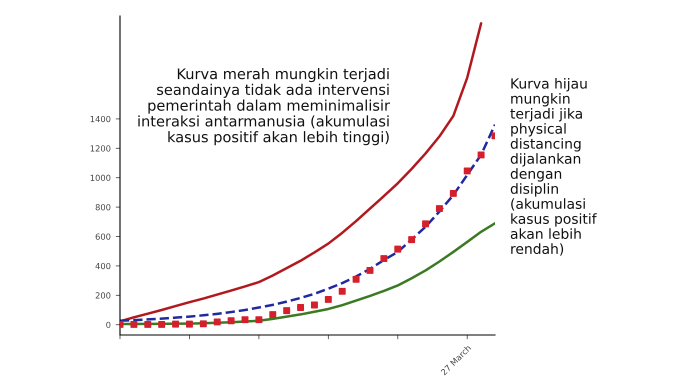 This screenshot has width=675, height=379. I want to click on y-tick-label: 1000, so click(100, 177).